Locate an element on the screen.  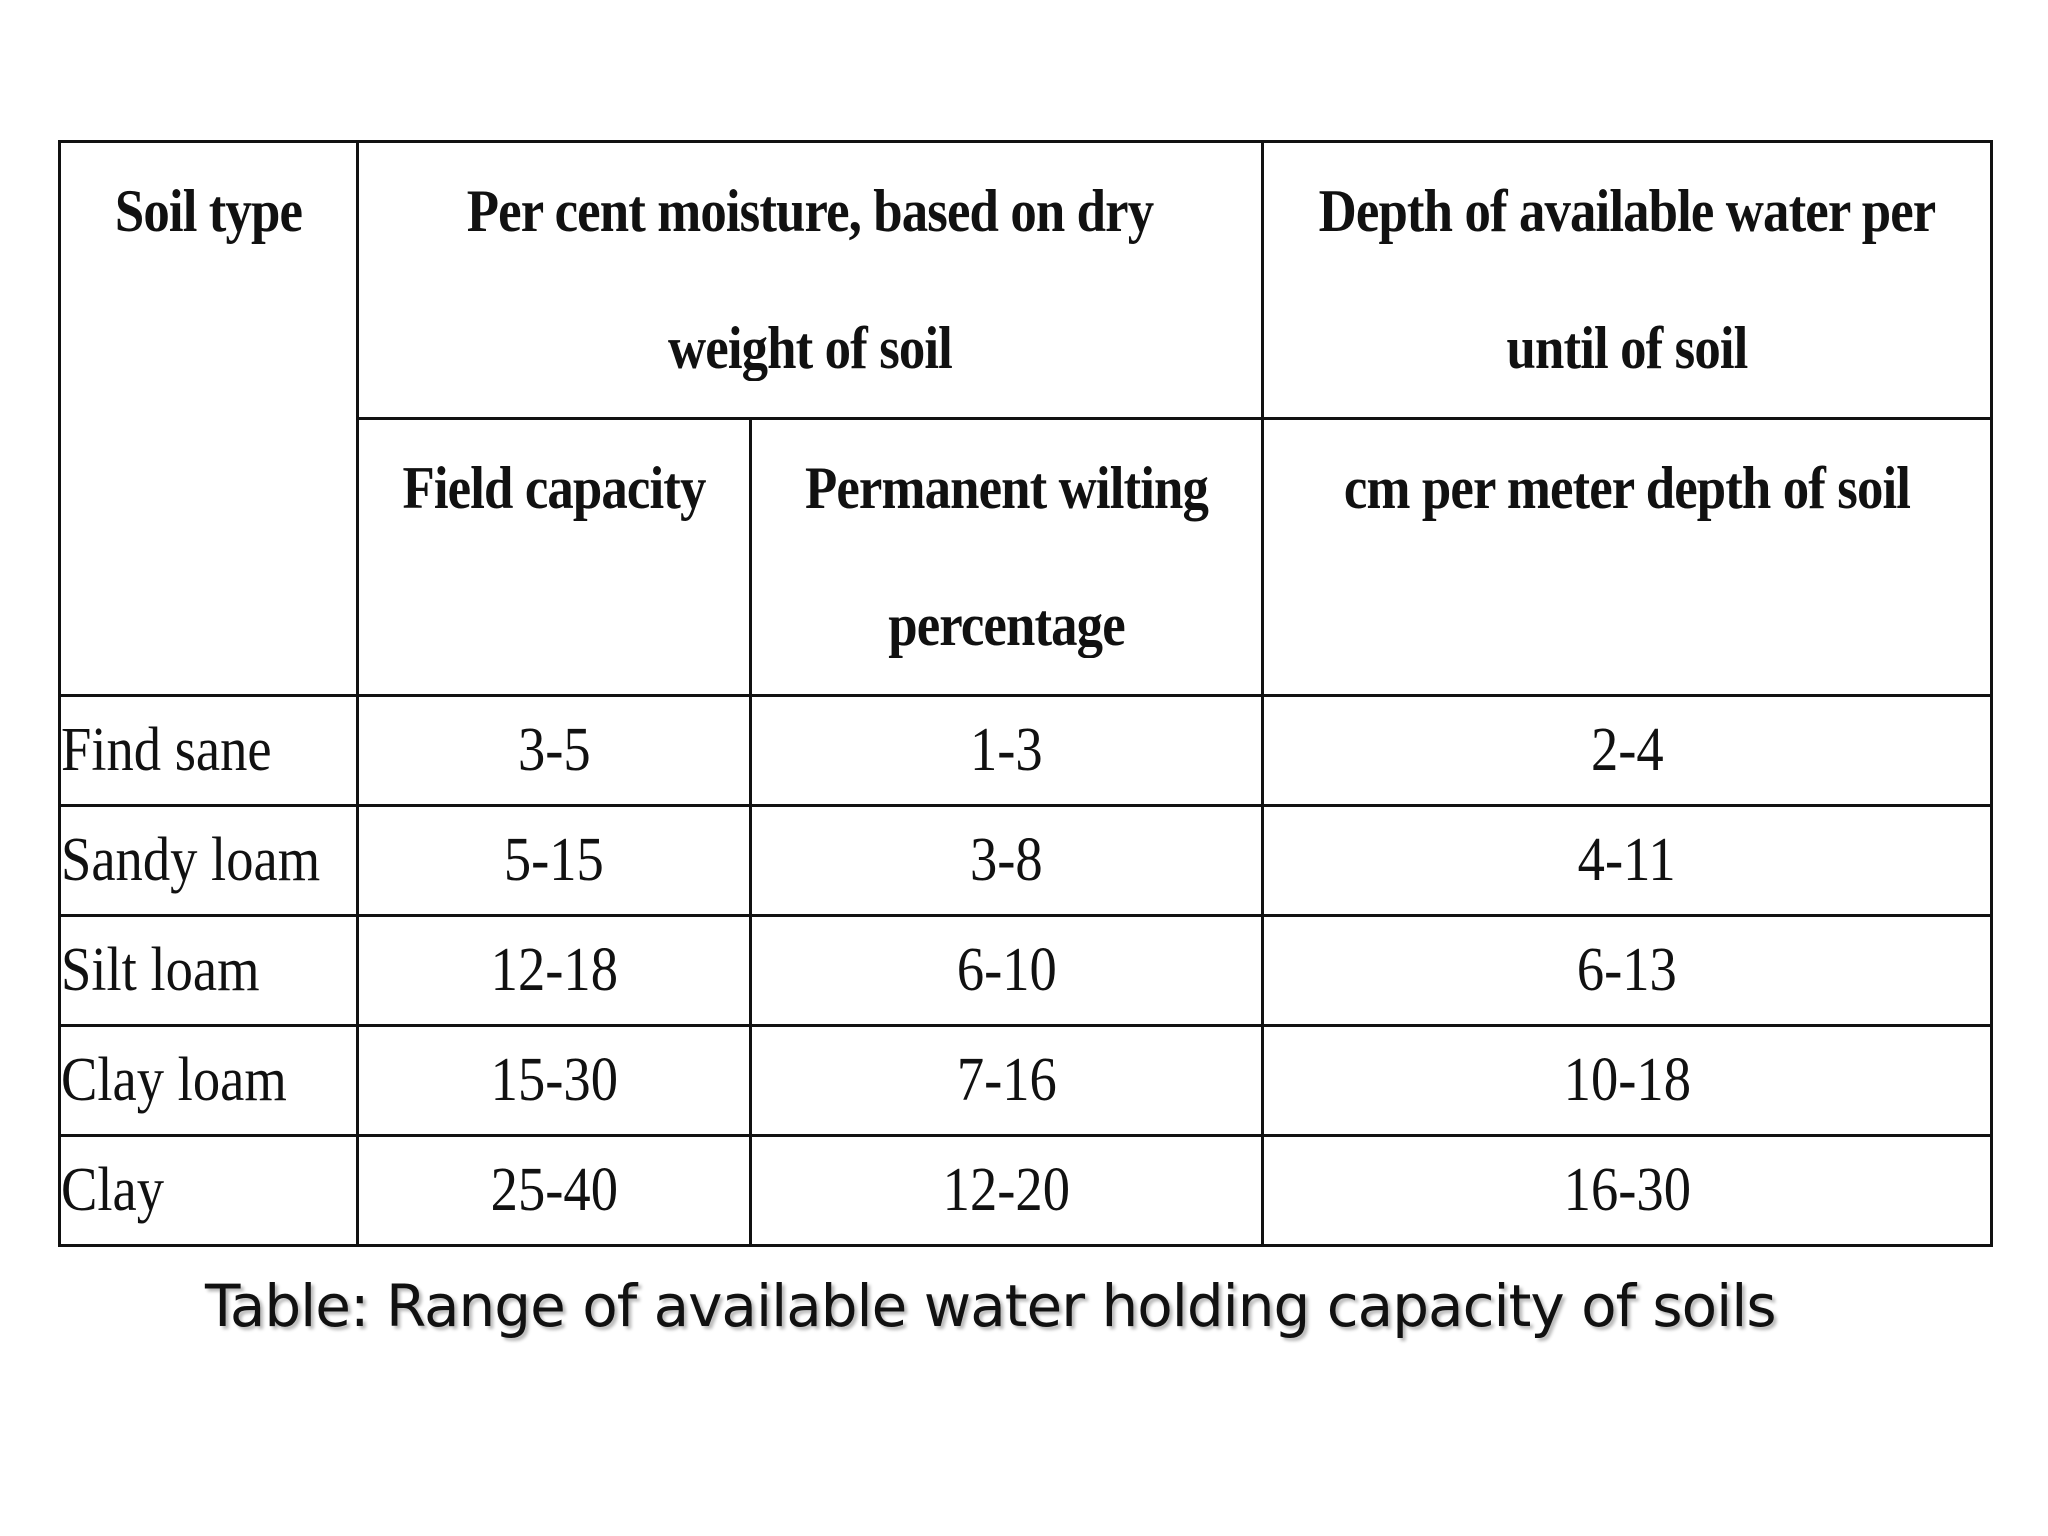
soil-name-cell: Clay is located at coordinates (208, 1190).